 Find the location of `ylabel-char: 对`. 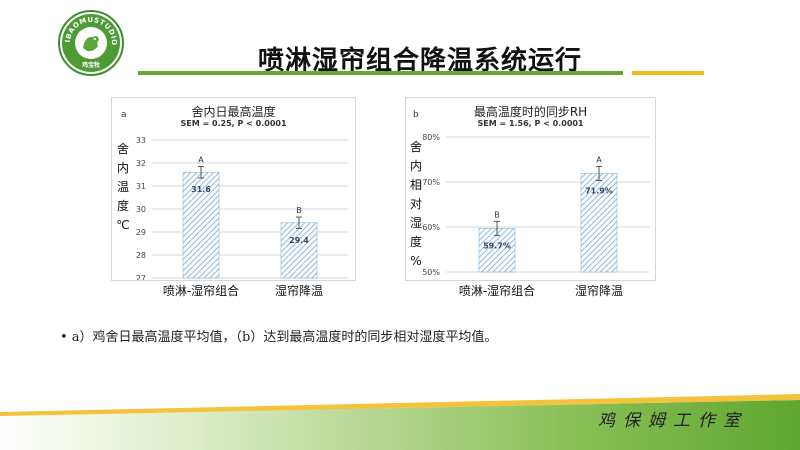

ylabel-char: 对 is located at coordinates (415, 204).